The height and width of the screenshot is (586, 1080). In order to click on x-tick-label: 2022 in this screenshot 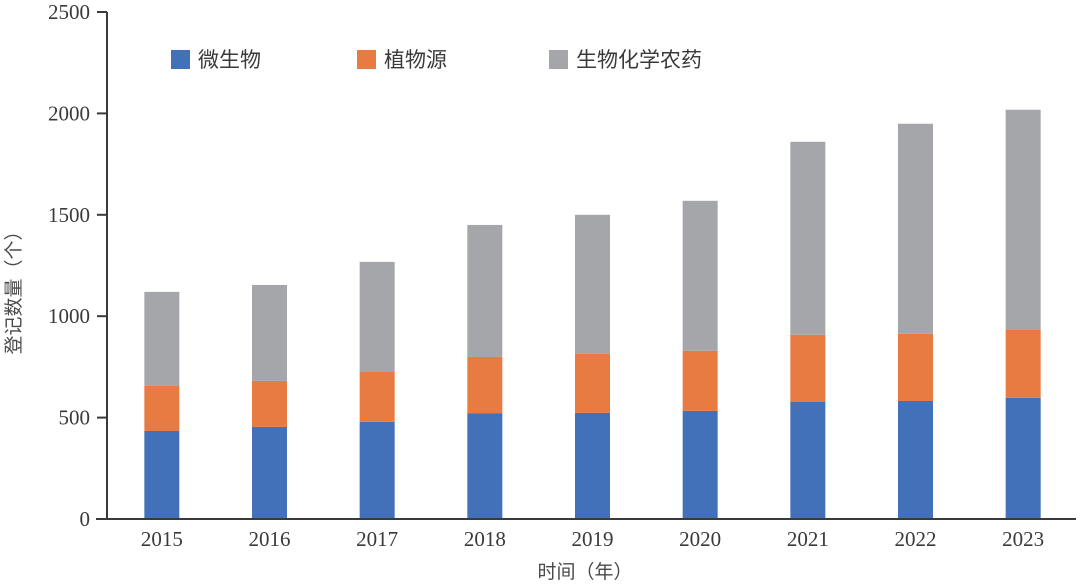, I will do `click(916, 539)`.